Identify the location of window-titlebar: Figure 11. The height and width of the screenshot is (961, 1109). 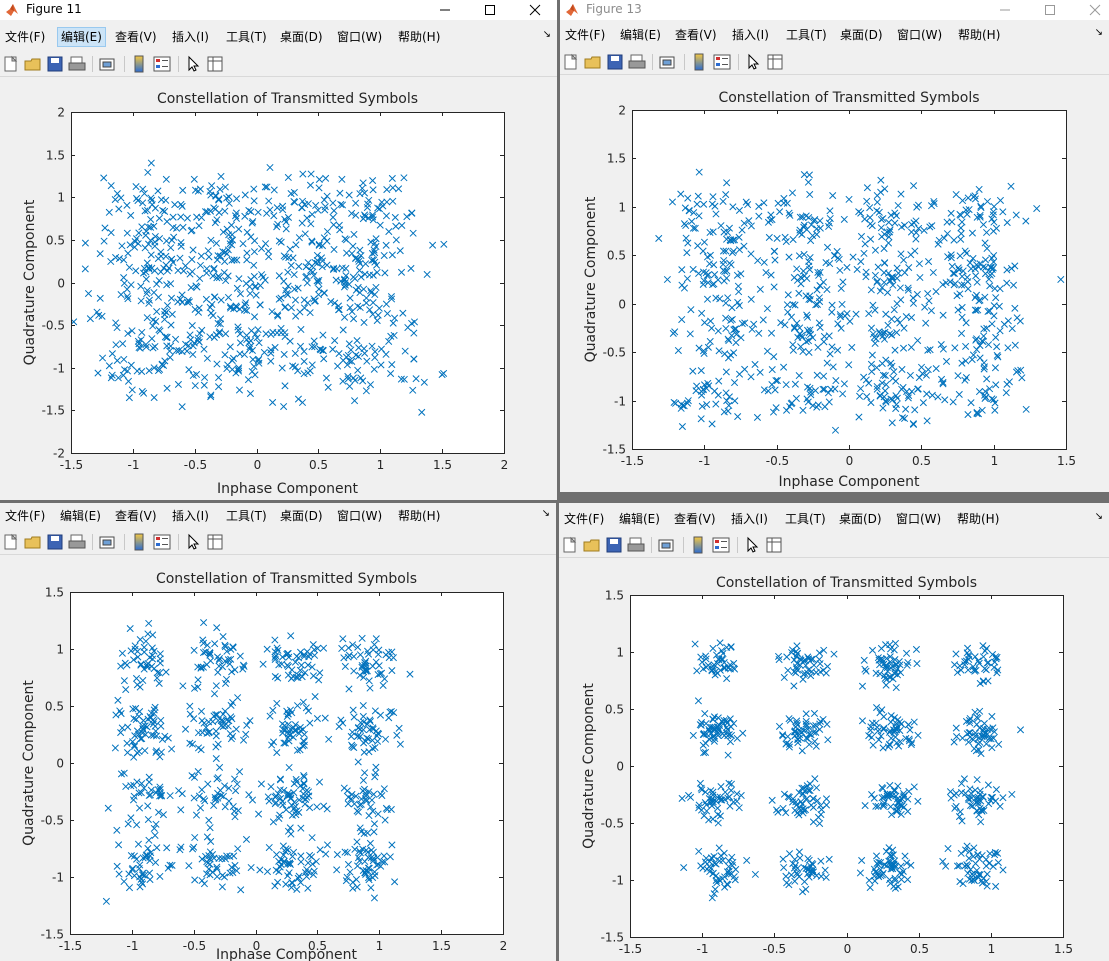
(278, 10).